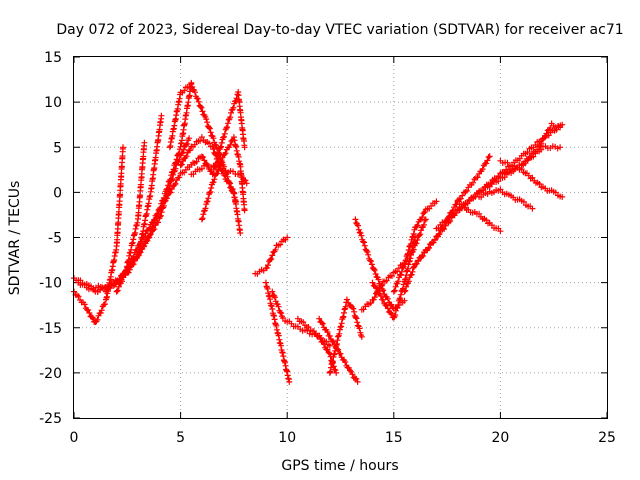  Describe the element at coordinates (50, 329) in the screenshot. I see `y-tick-label: -15` at that location.